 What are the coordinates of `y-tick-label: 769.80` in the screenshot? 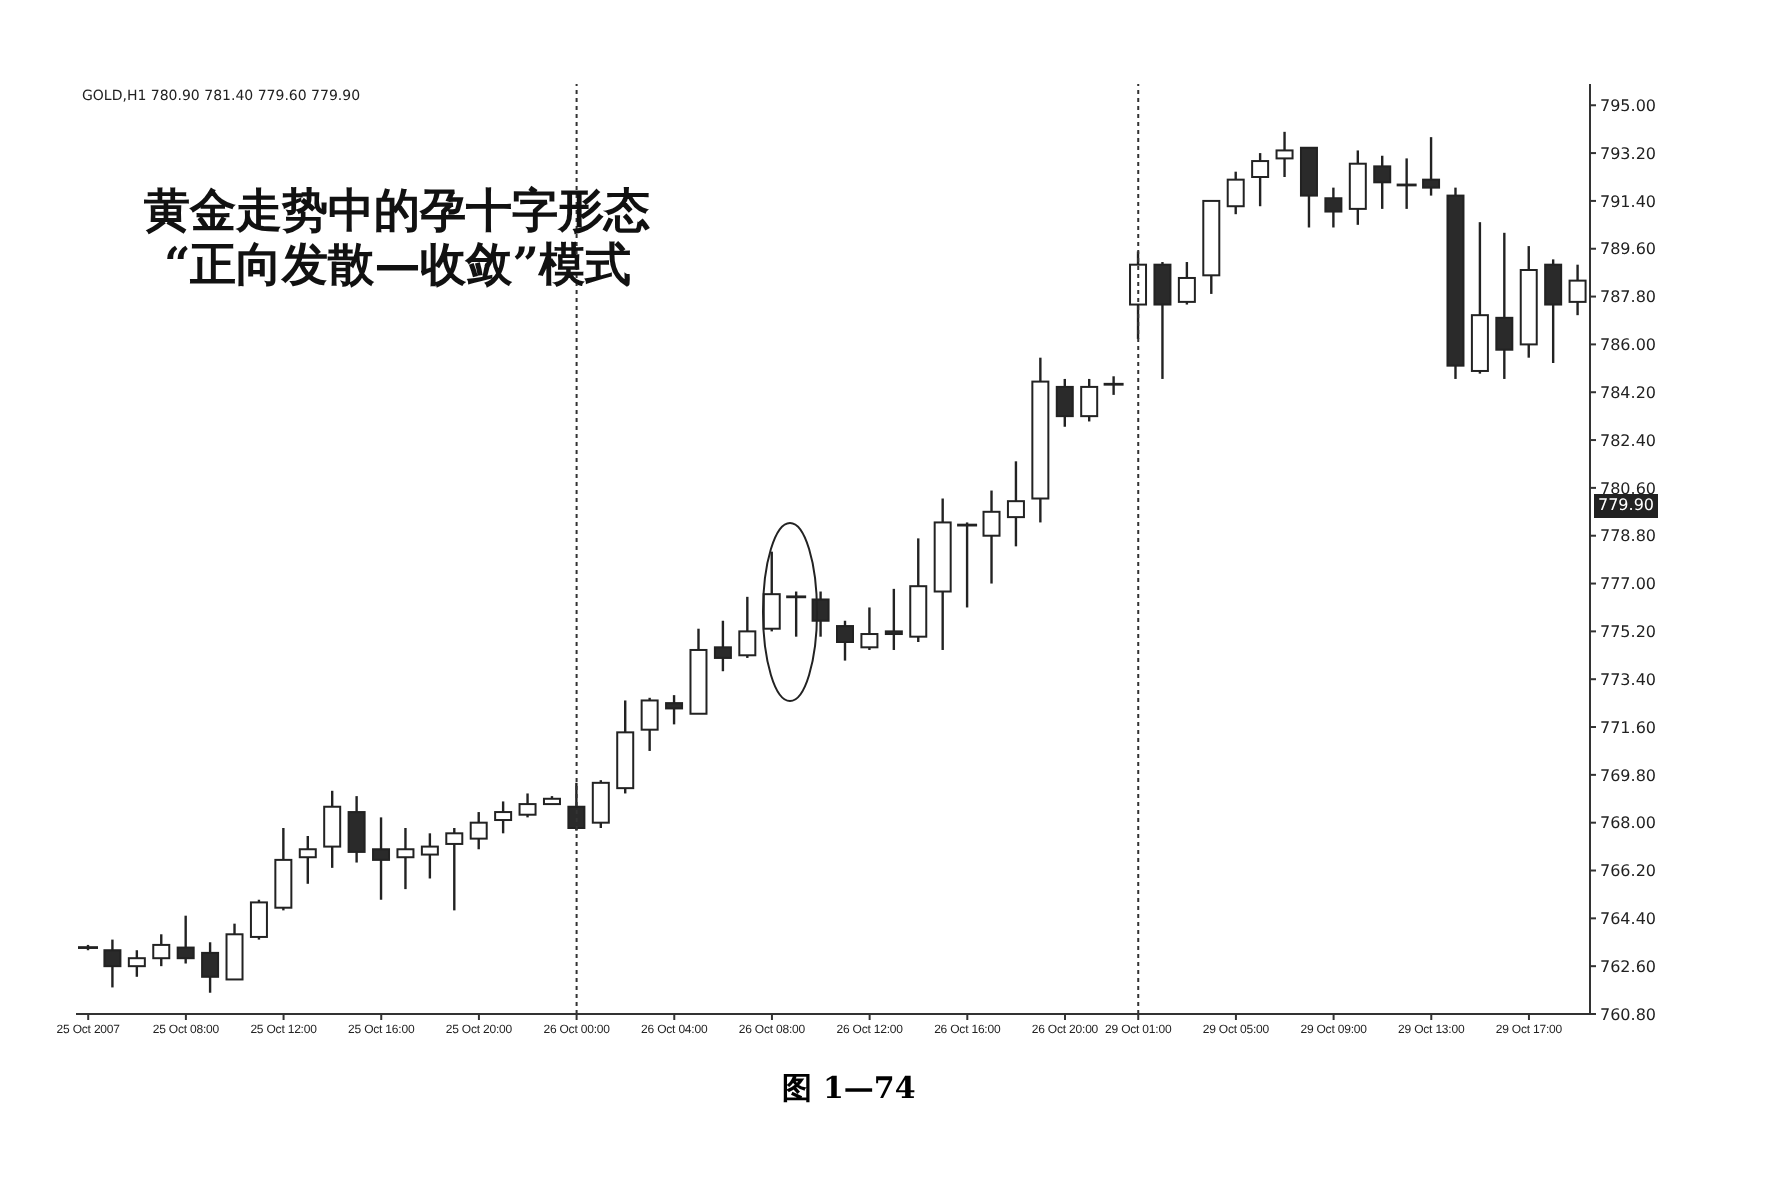 It's located at (1628, 775).